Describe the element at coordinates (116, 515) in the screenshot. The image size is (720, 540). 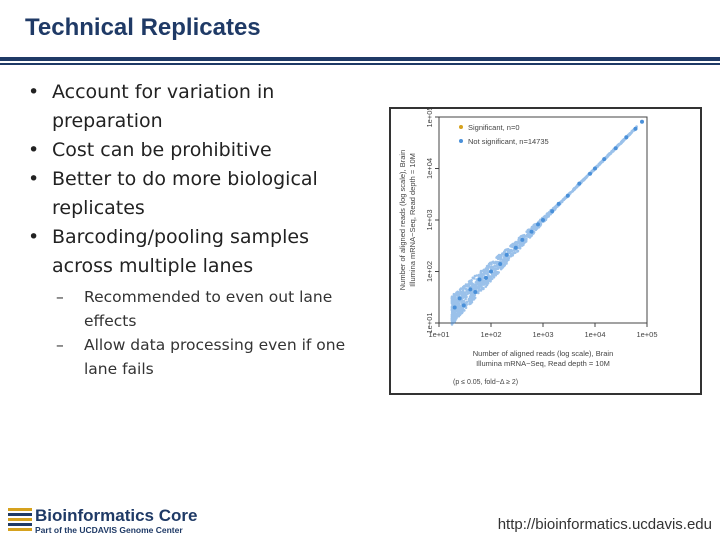
I see `logo-title: Bioinformatics Core` at that location.